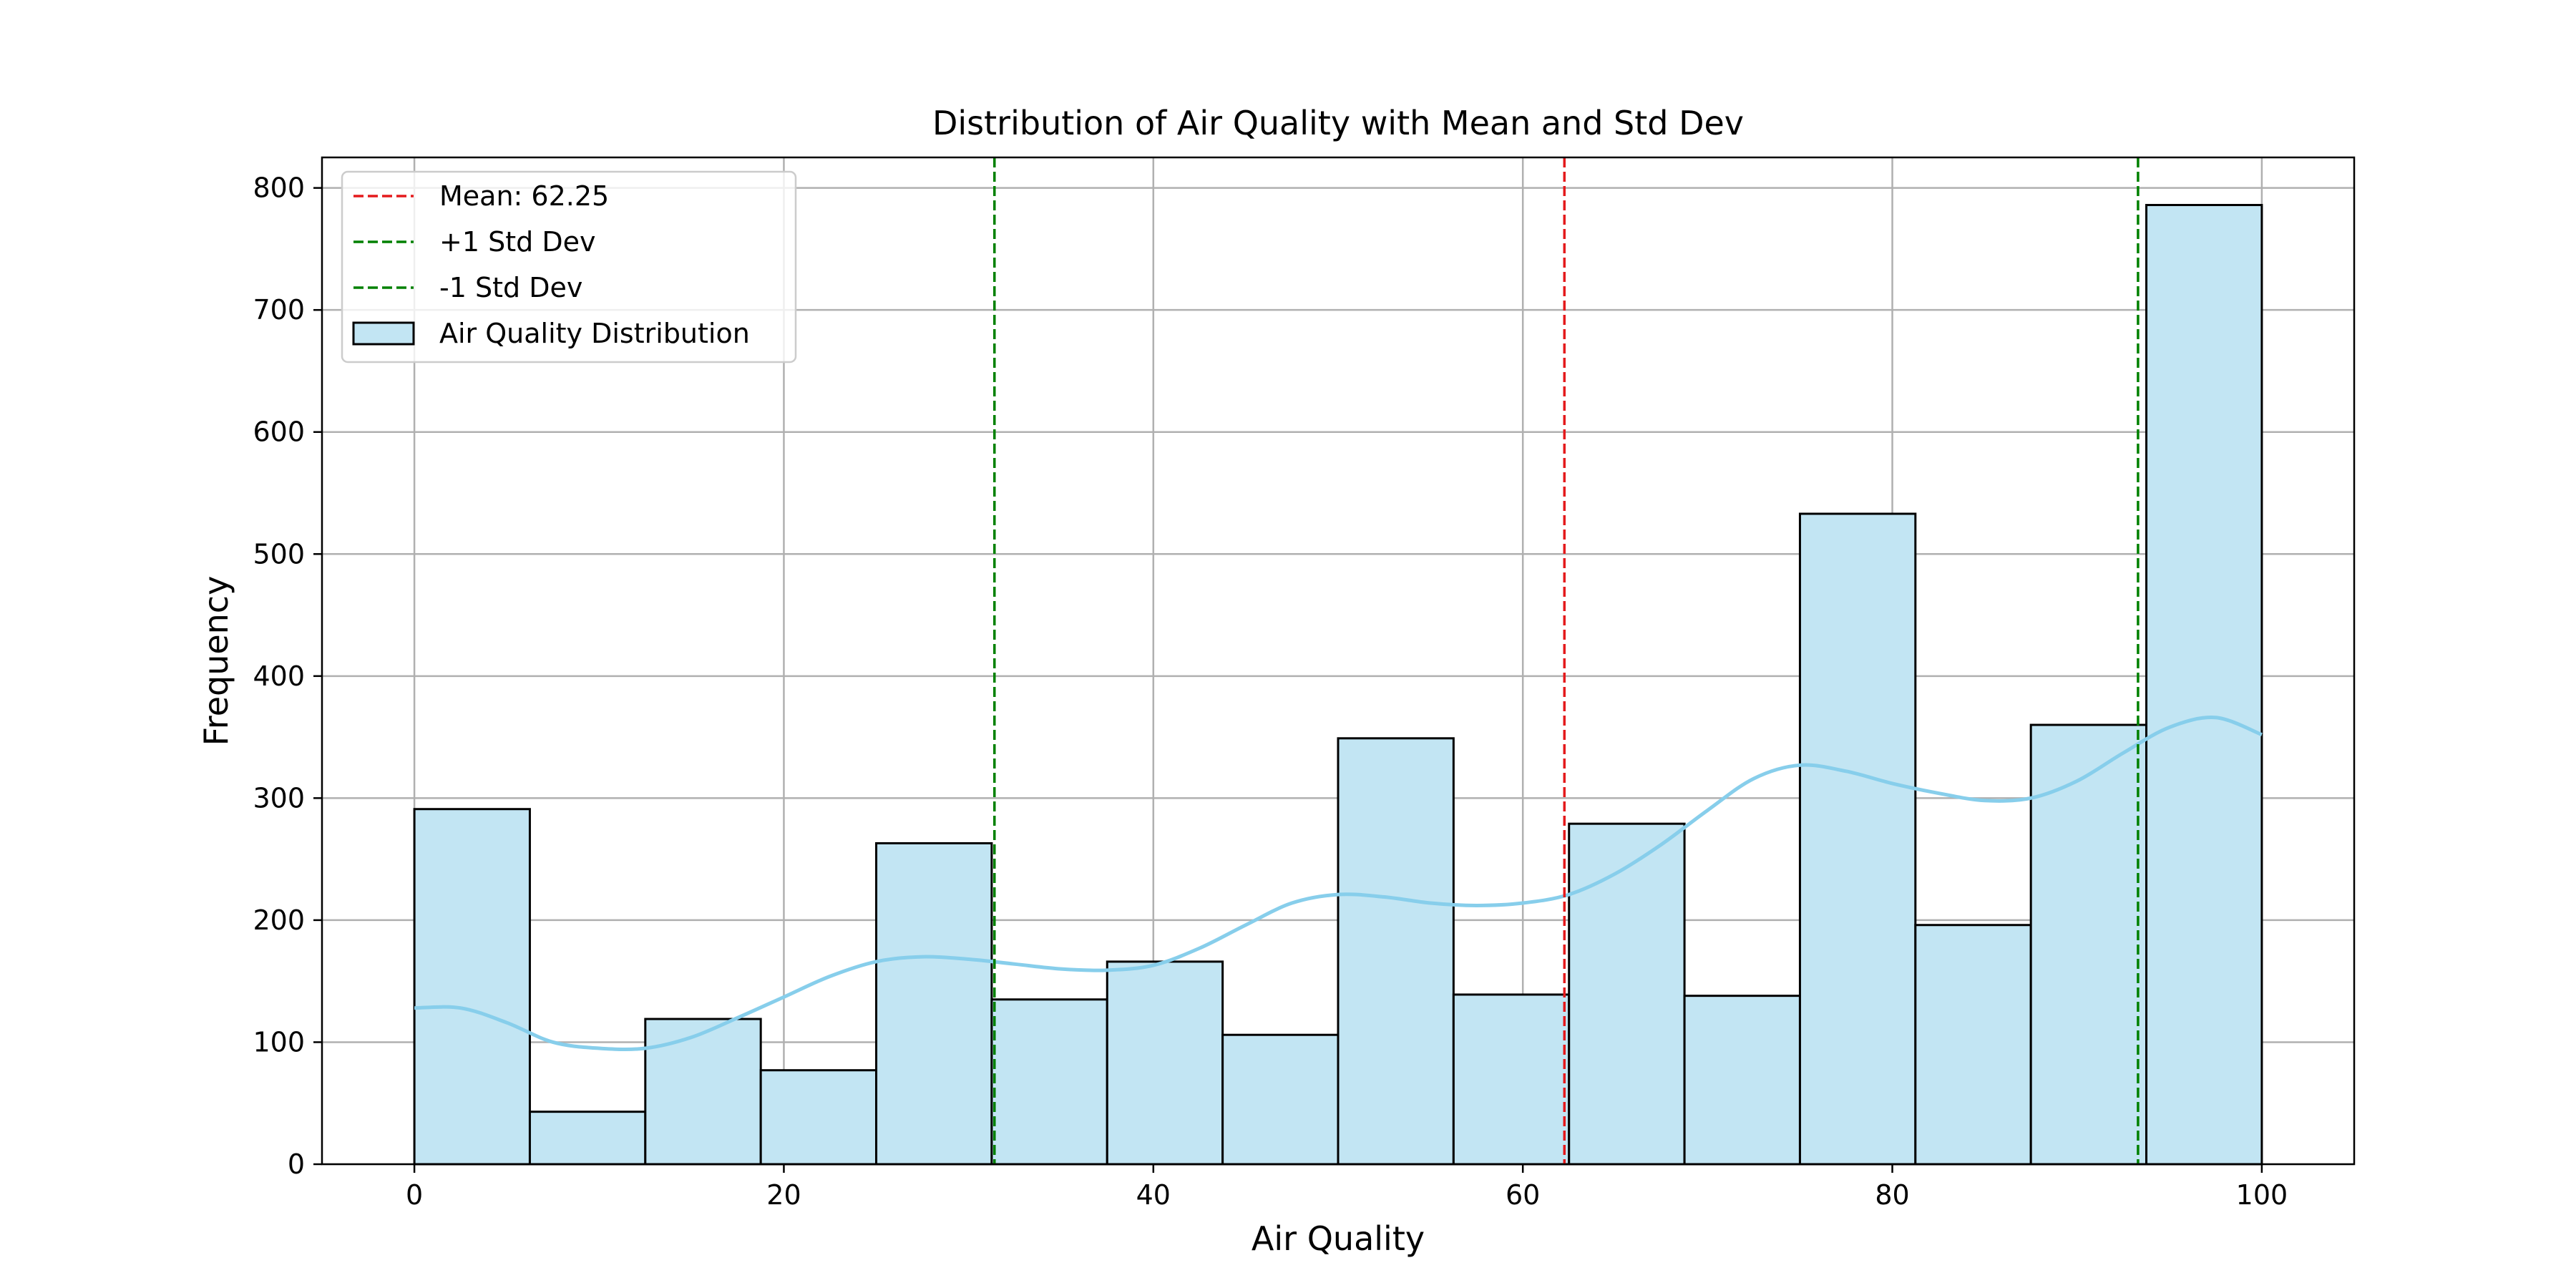 The image size is (2576, 1288). I want to click on y-tick-label: 300, so click(279, 798).